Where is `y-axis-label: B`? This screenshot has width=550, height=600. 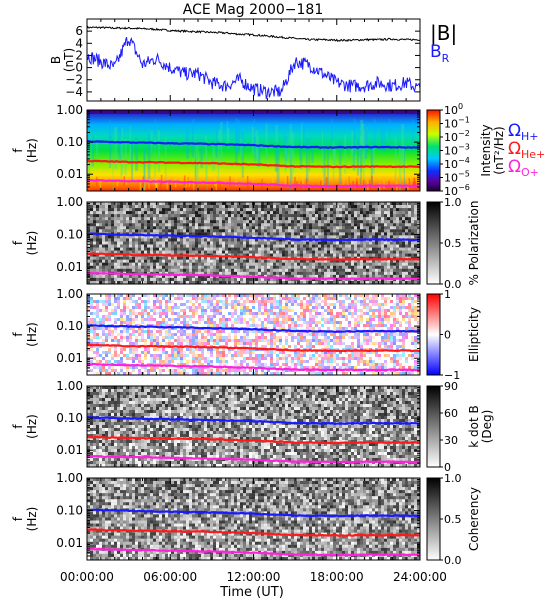 y-axis-label: B is located at coordinates (56, 60).